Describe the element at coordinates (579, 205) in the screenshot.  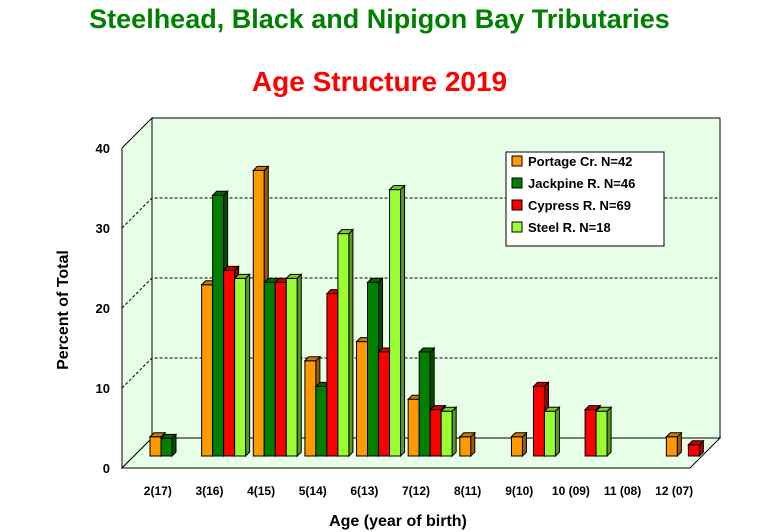
I see `legend-label: Cypress R. N=69` at that location.